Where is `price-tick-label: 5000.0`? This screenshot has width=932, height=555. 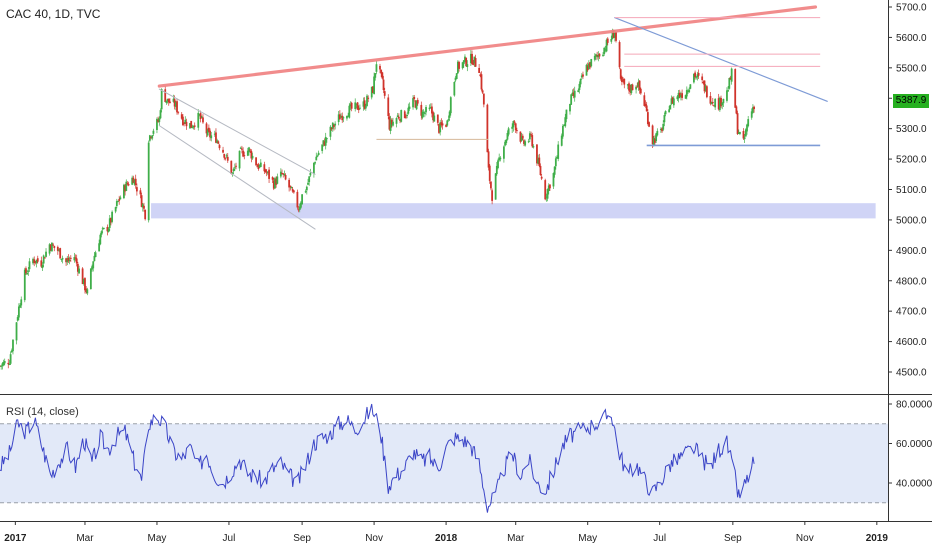 price-tick-label: 5000.0 is located at coordinates (911, 220).